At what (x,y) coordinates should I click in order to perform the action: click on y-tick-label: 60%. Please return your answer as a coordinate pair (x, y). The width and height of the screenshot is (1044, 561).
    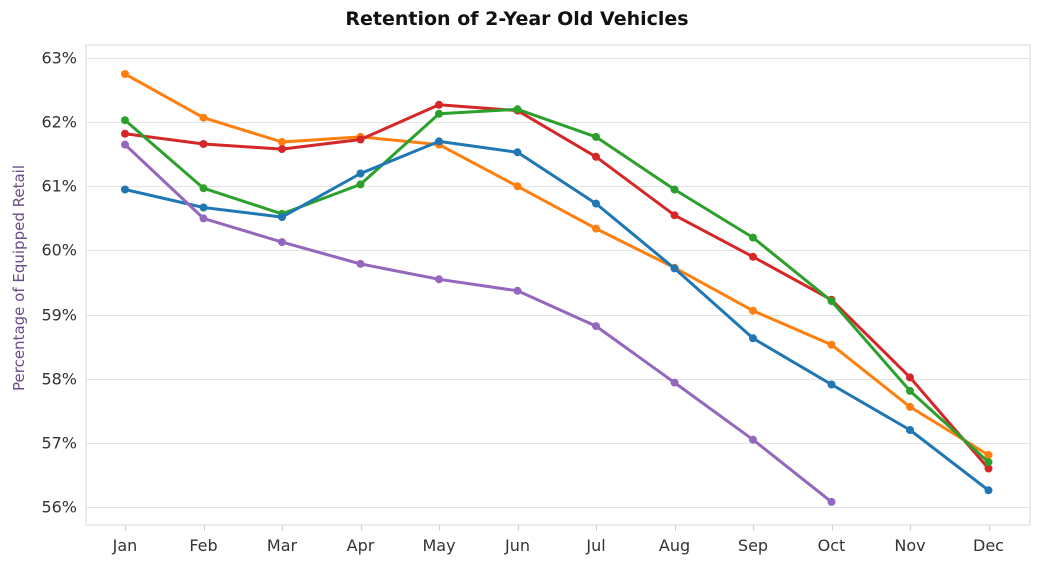
    Looking at the image, I should click on (59, 250).